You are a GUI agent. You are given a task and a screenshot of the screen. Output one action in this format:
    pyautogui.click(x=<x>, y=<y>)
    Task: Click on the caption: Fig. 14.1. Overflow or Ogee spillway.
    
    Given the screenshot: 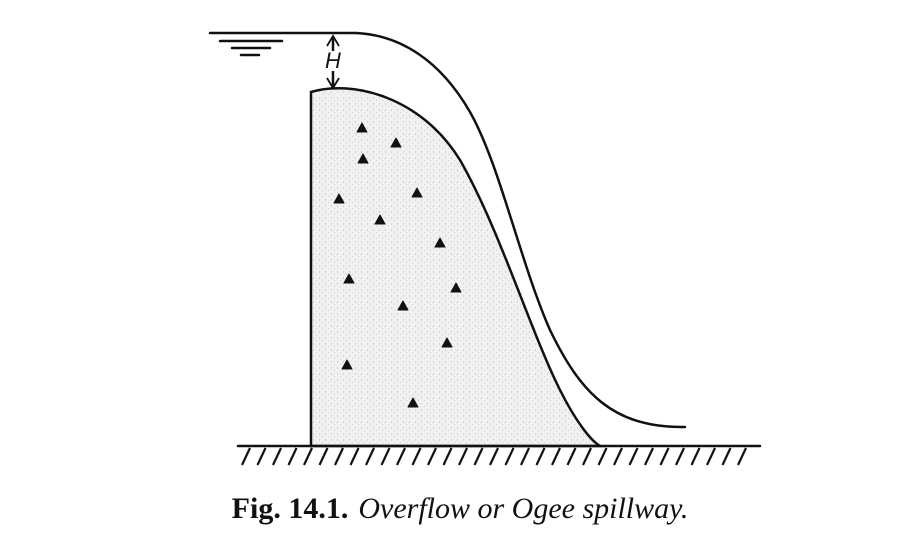 What is the action you would take?
    pyautogui.click(x=460, y=508)
    